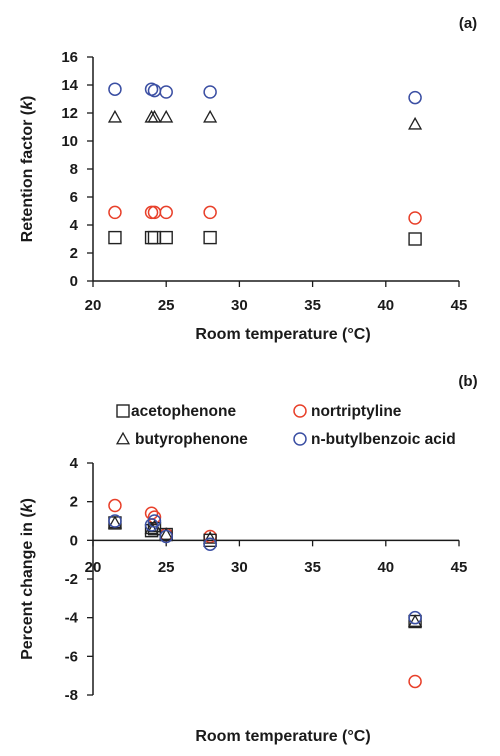  What do you see at coordinates (71, 579) in the screenshot?
I see `y-tick-label: -2` at bounding box center [71, 579].